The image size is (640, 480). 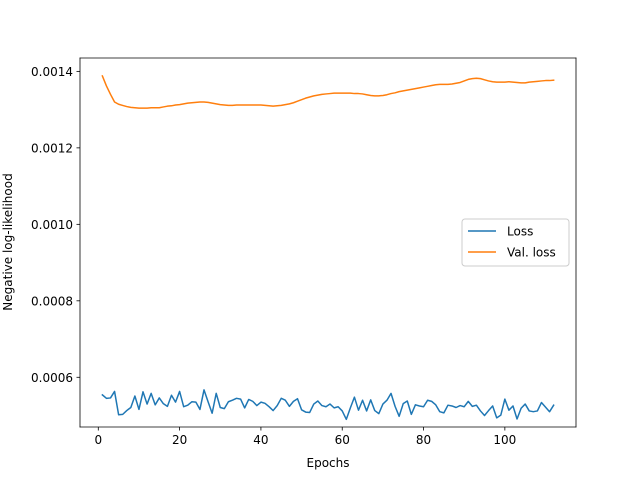 What do you see at coordinates (328, 91) in the screenshot?
I see `series-line-val-loss` at bounding box center [328, 91].